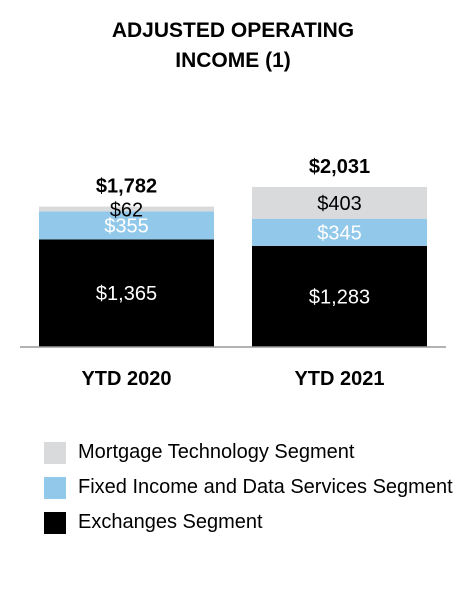 This screenshot has height=600, width=466. I want to click on category-label-ytd-2020: YTD 2020, so click(126, 379).